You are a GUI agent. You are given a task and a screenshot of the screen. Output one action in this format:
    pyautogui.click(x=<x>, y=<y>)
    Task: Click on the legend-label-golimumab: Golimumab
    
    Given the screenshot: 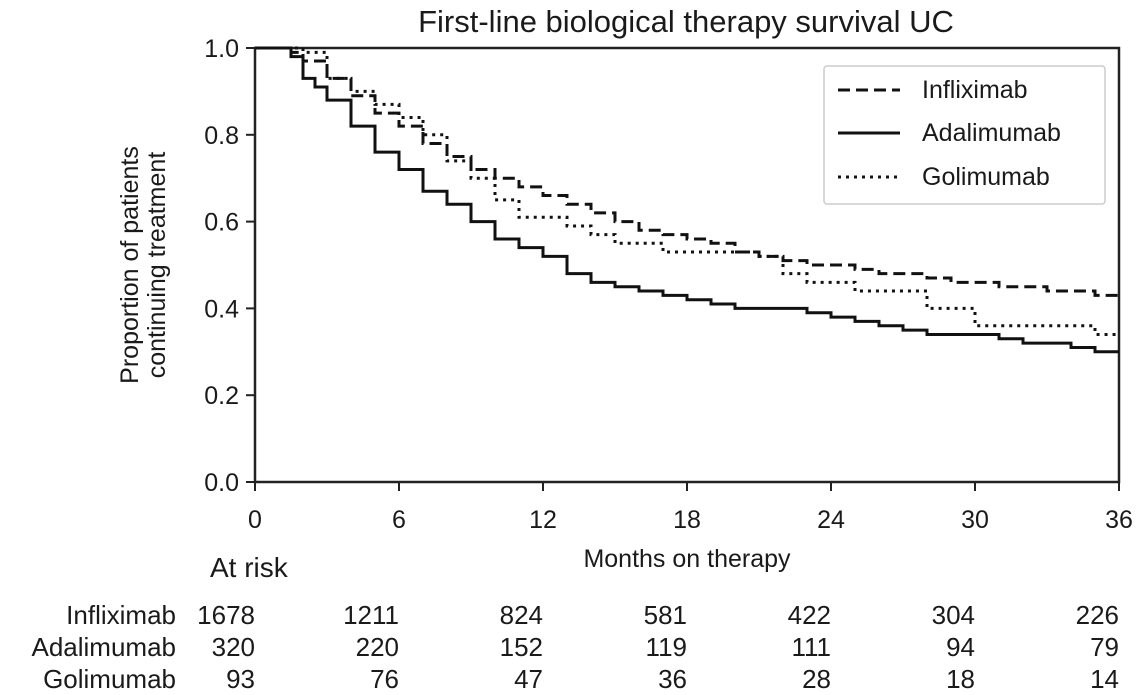 What is the action you would take?
    pyautogui.click(x=986, y=177)
    